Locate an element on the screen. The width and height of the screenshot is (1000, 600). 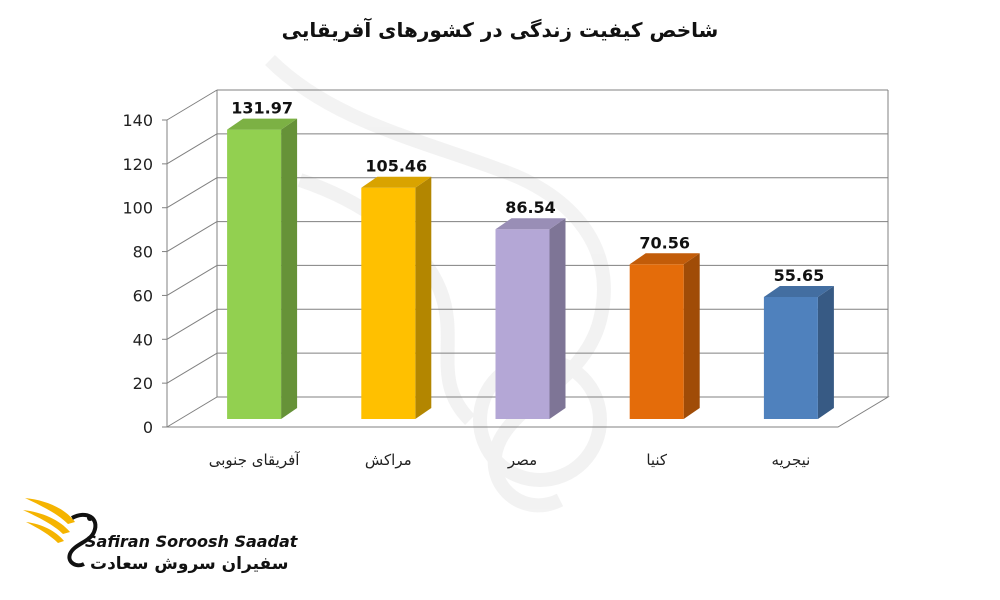
data-label: 105.46 is located at coordinates (396, 166).